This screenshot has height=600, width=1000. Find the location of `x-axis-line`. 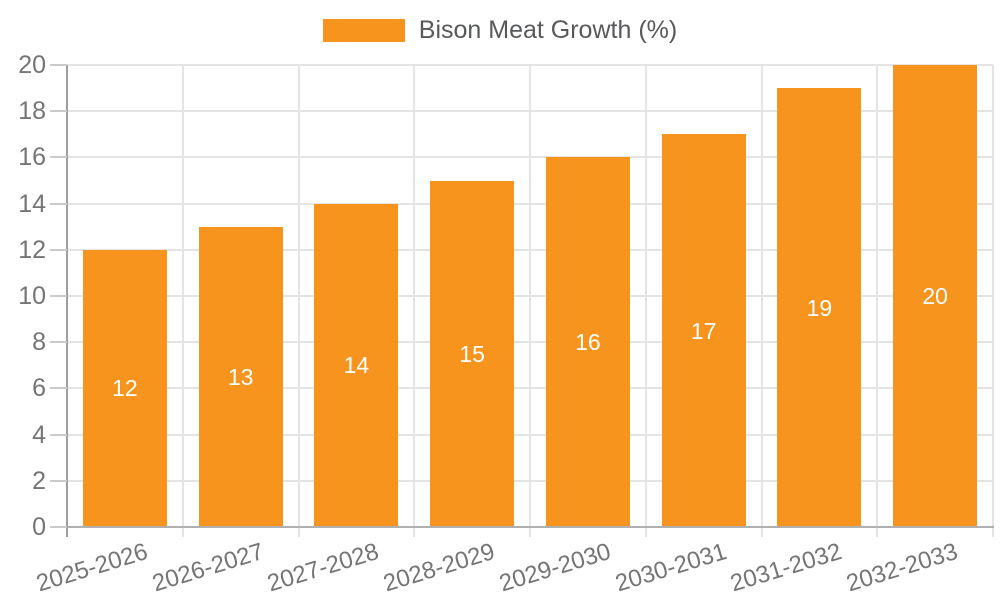

x-axis-line is located at coordinates (530, 527).